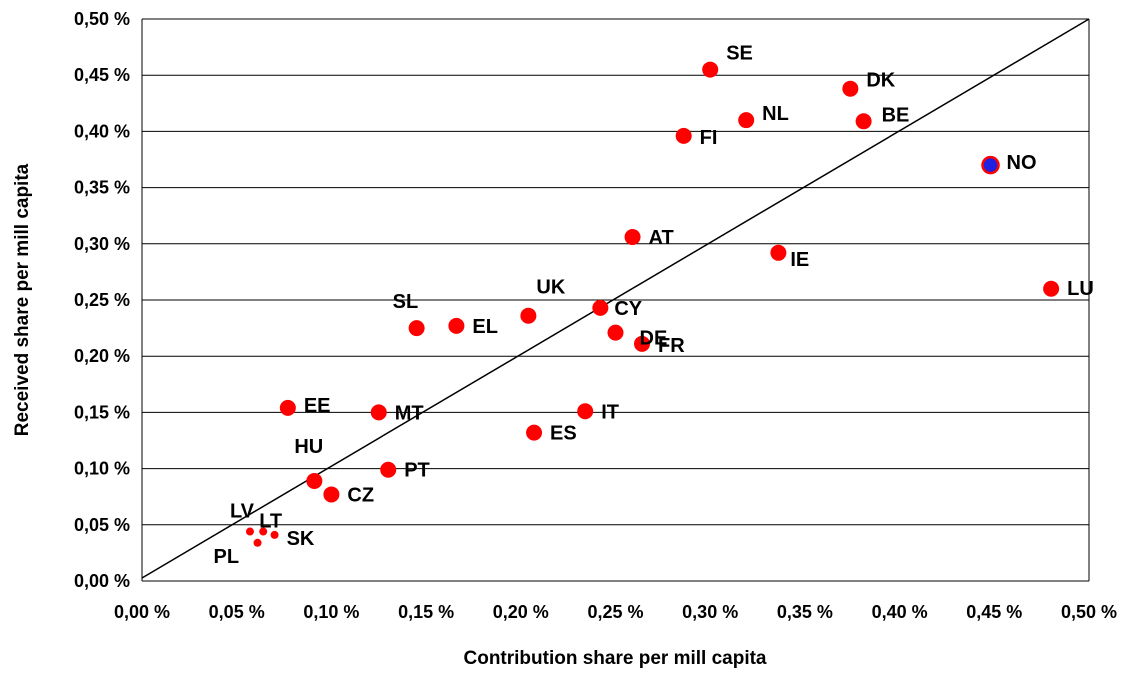  I want to click on point-label-hu: HU, so click(308, 447).